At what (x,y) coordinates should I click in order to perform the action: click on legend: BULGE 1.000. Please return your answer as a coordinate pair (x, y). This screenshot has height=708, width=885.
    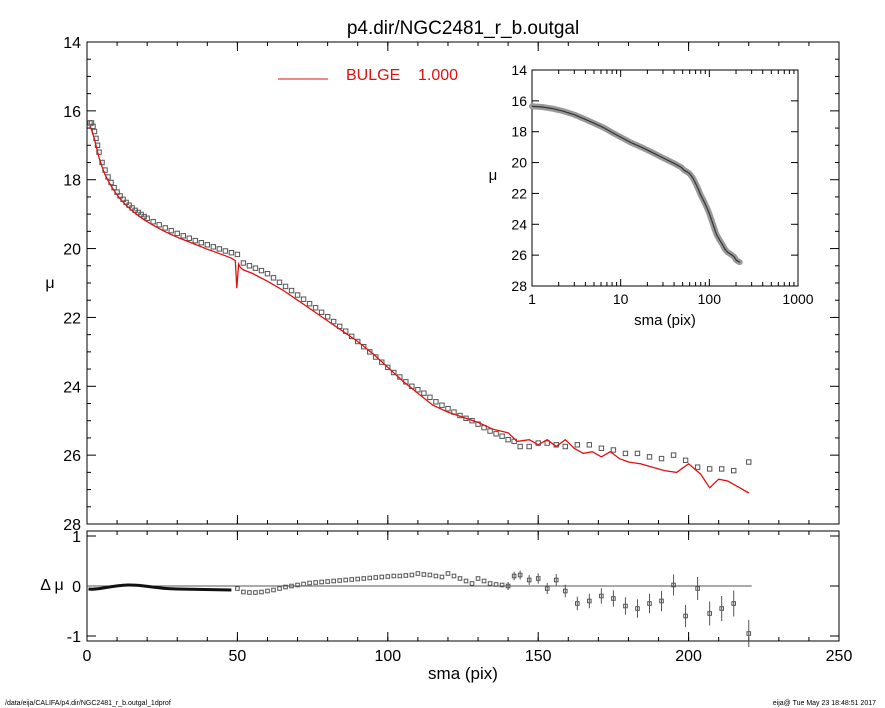
    Looking at the image, I should click on (368, 75).